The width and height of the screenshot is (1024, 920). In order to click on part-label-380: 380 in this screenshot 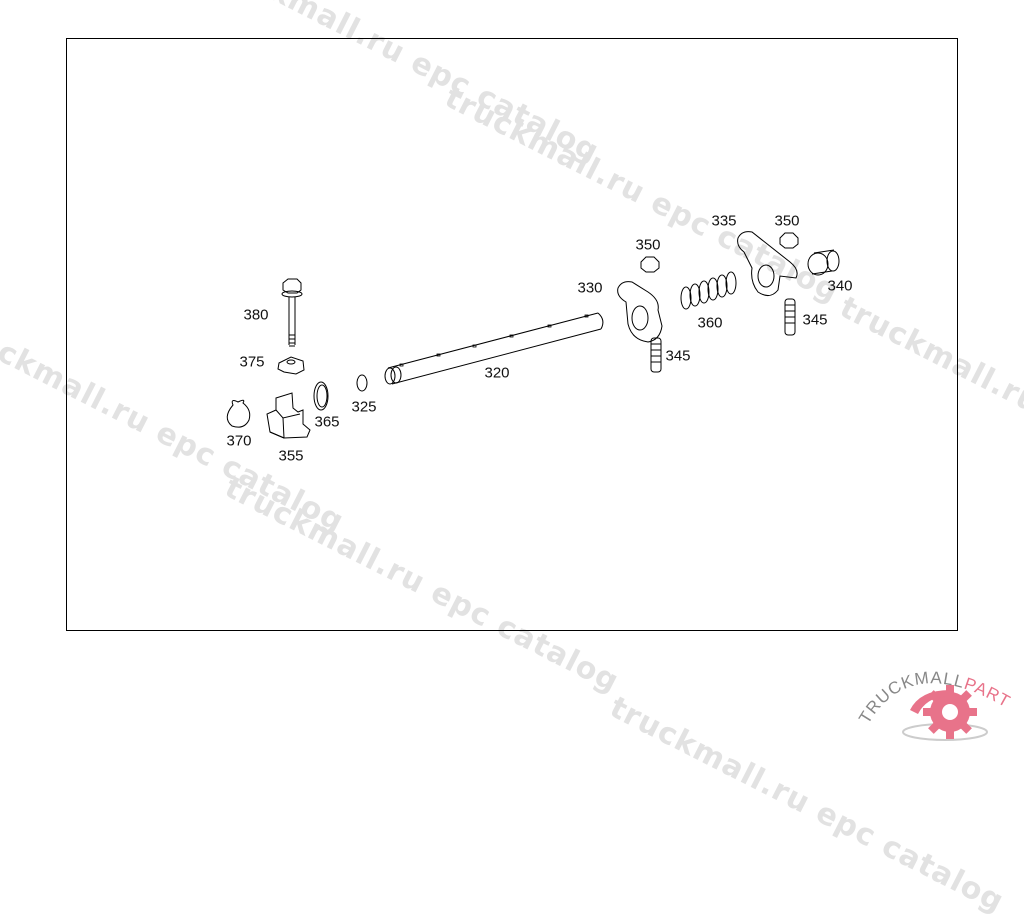, I will do `click(256, 315)`.